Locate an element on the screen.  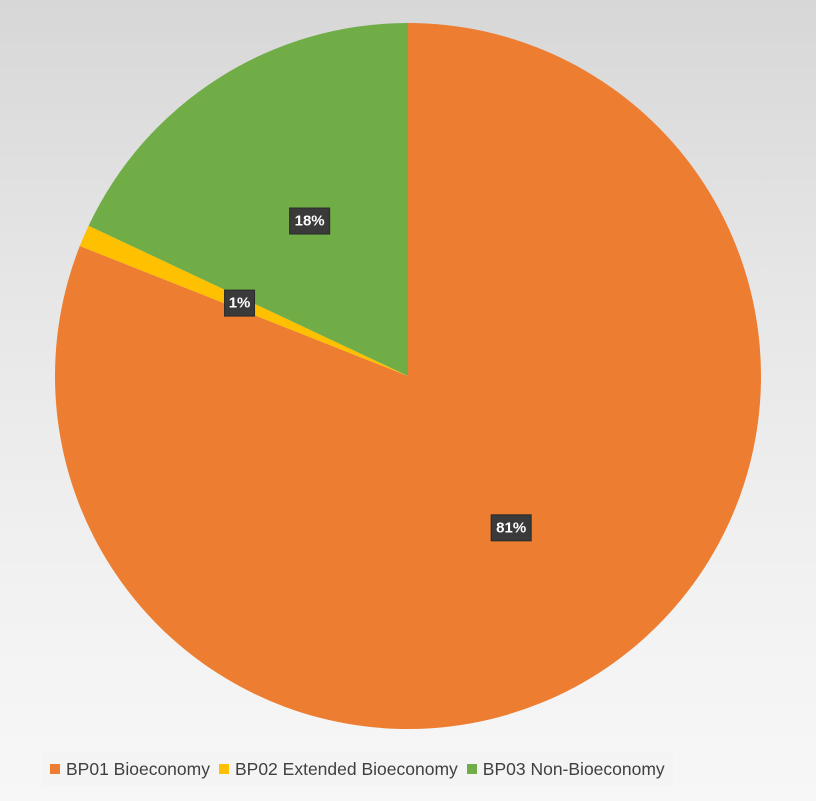
legend-swatch-bp01 is located at coordinates (55, 769).